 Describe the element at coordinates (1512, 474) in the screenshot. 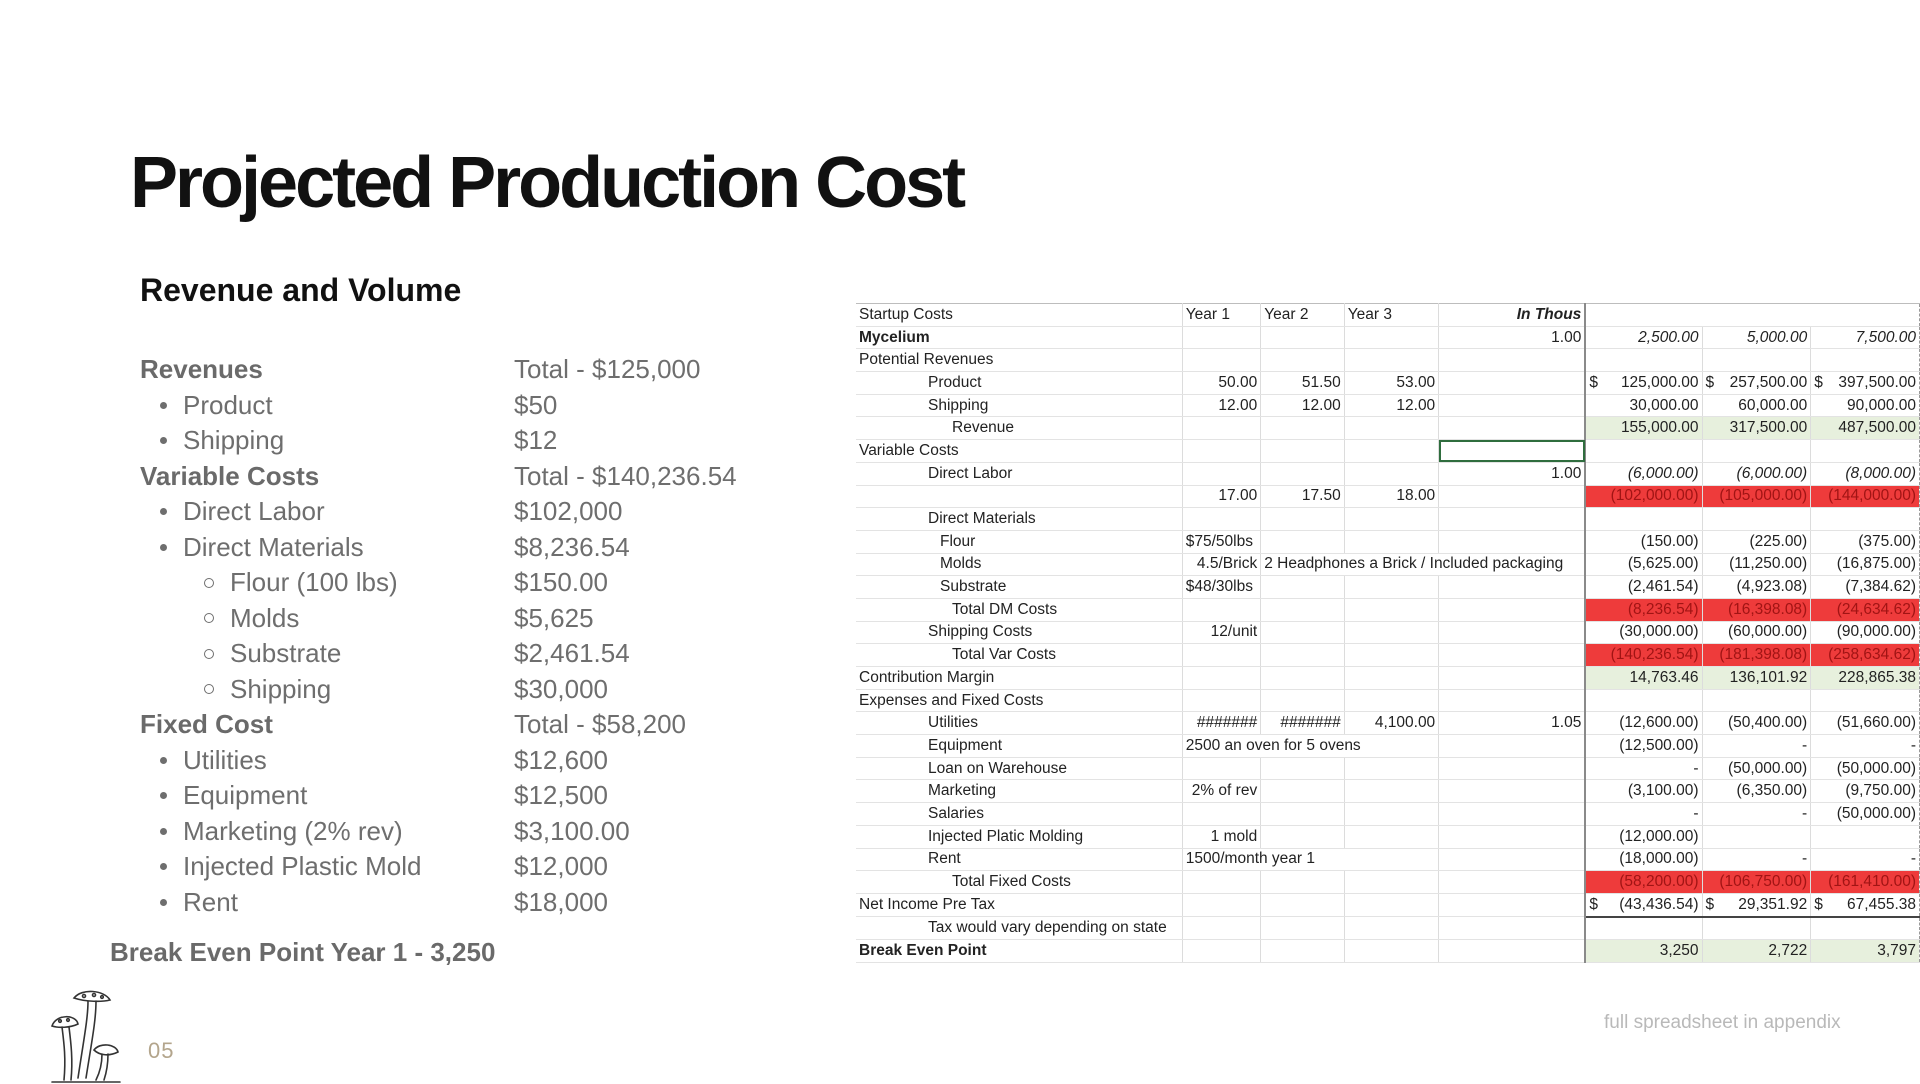

I see `table-cell: 1.00` at that location.